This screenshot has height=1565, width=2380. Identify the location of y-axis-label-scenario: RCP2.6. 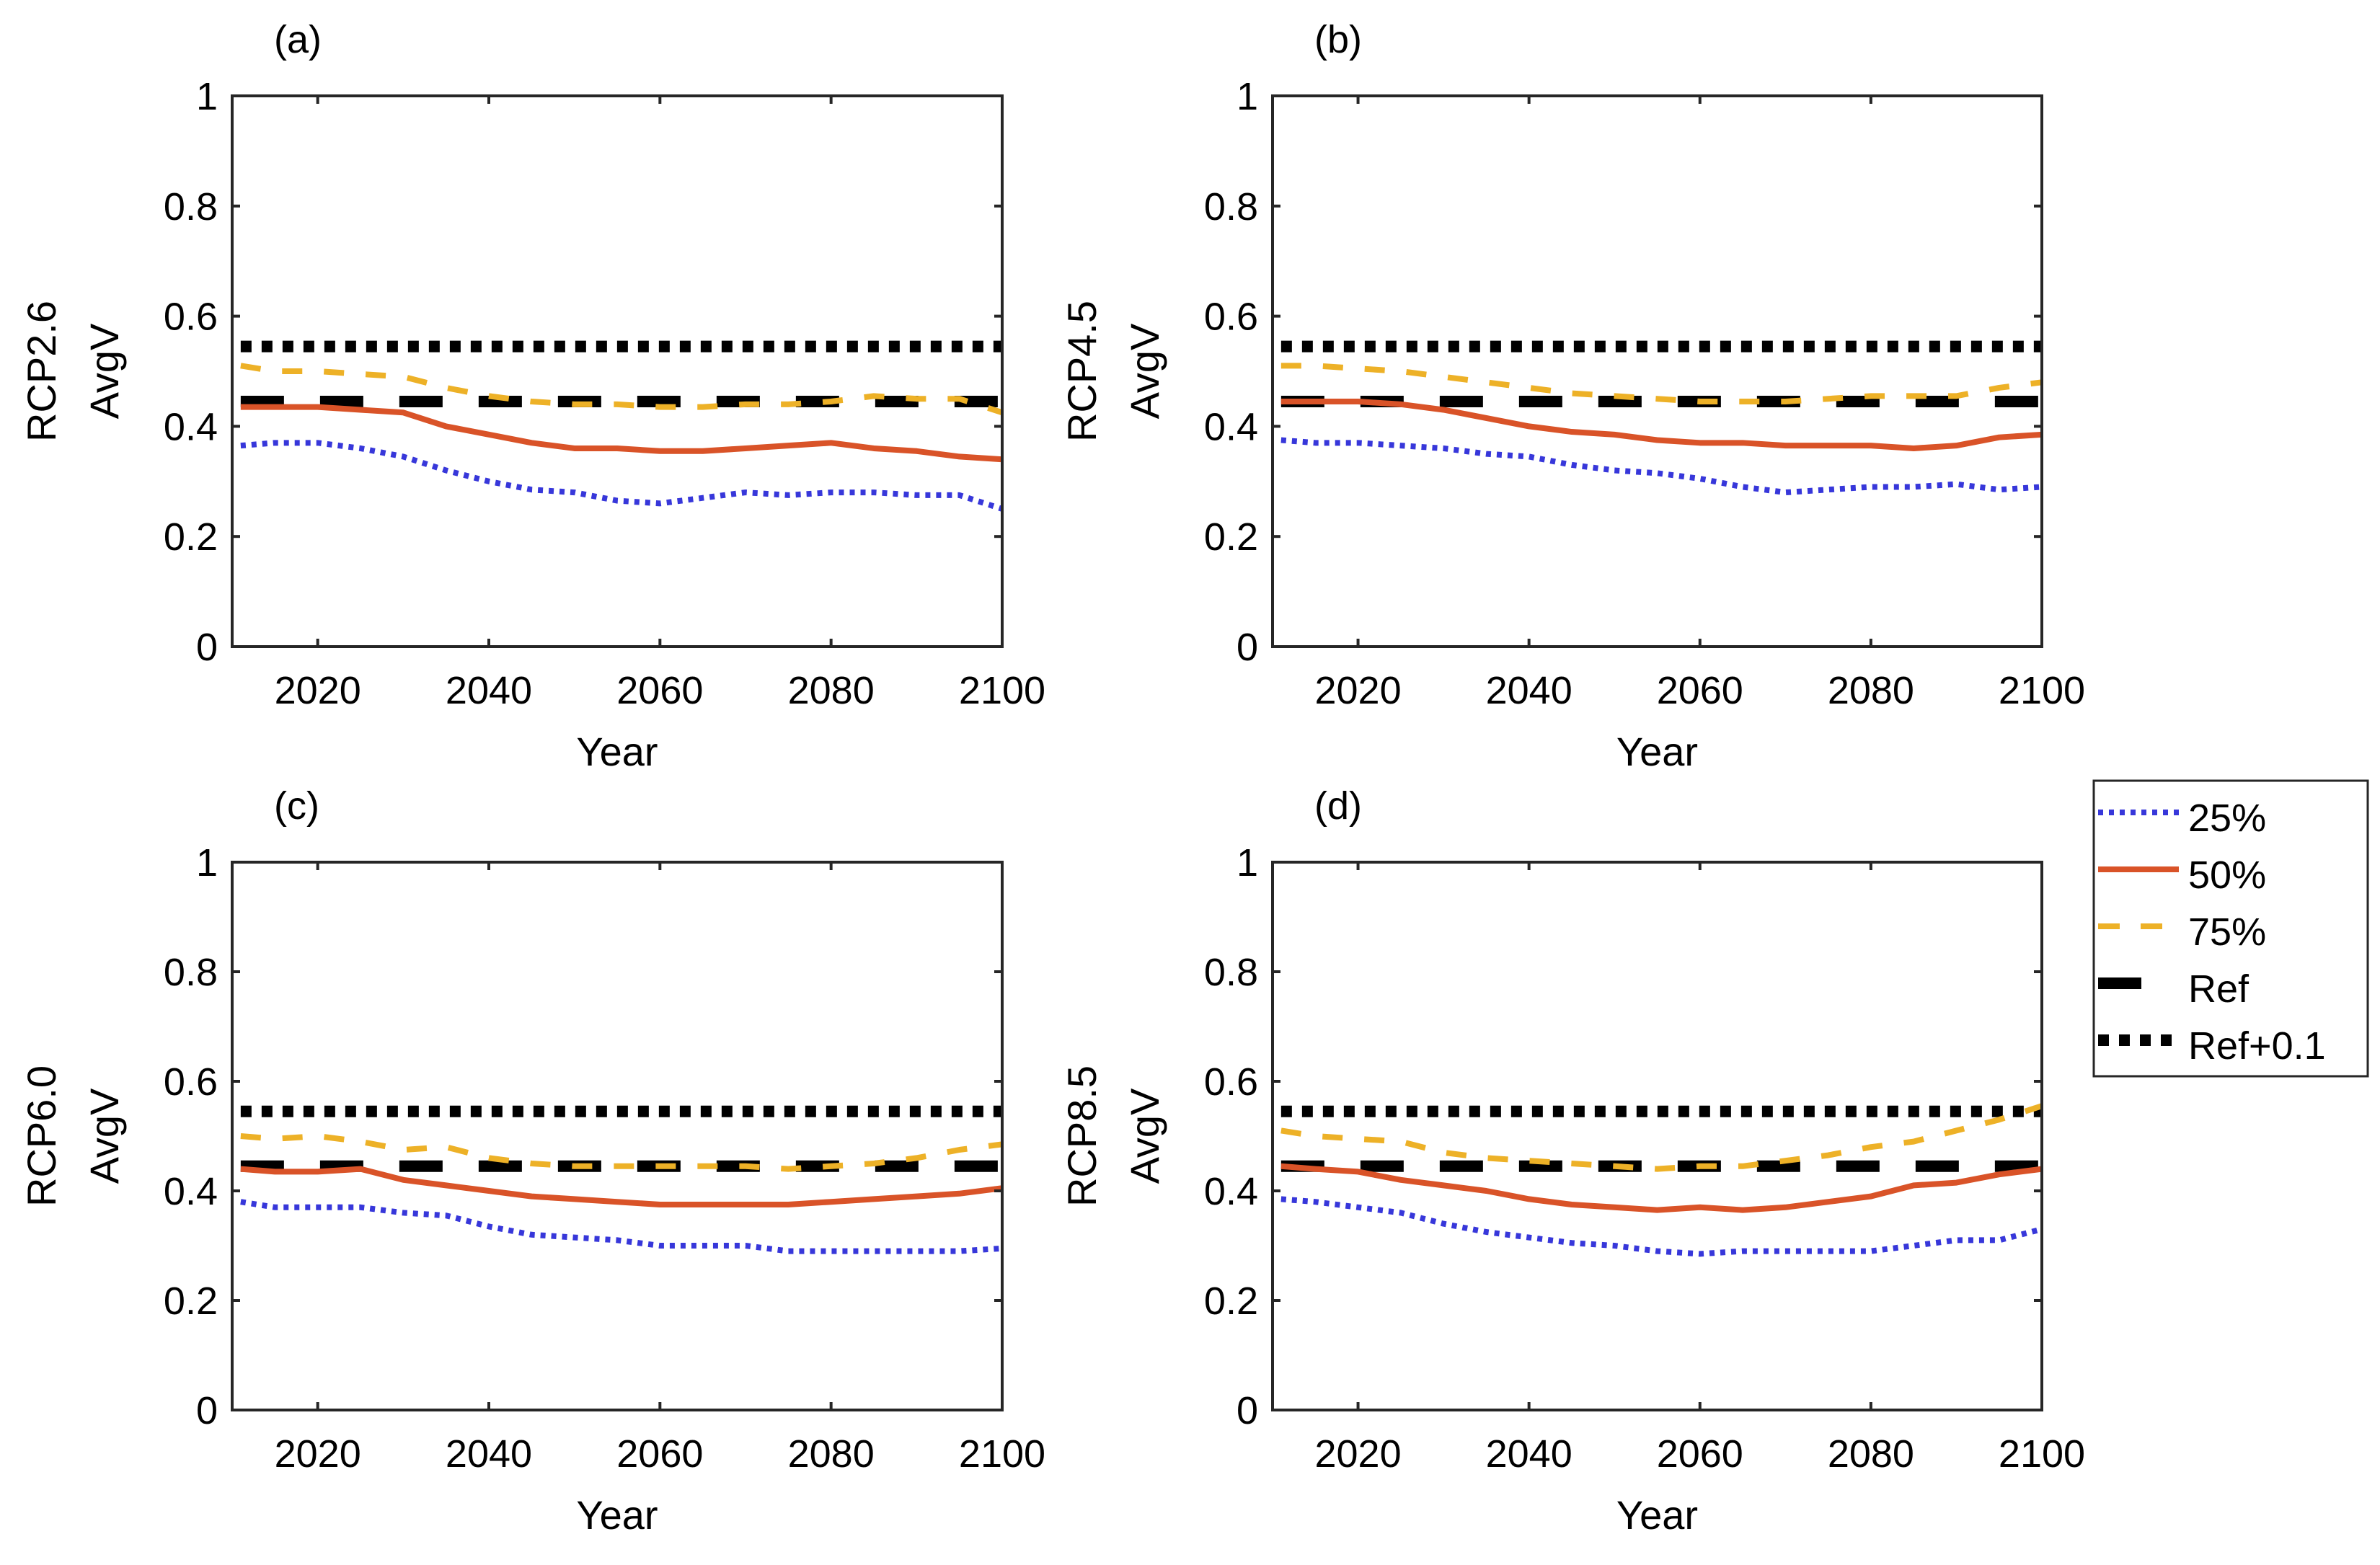
(41, 372).